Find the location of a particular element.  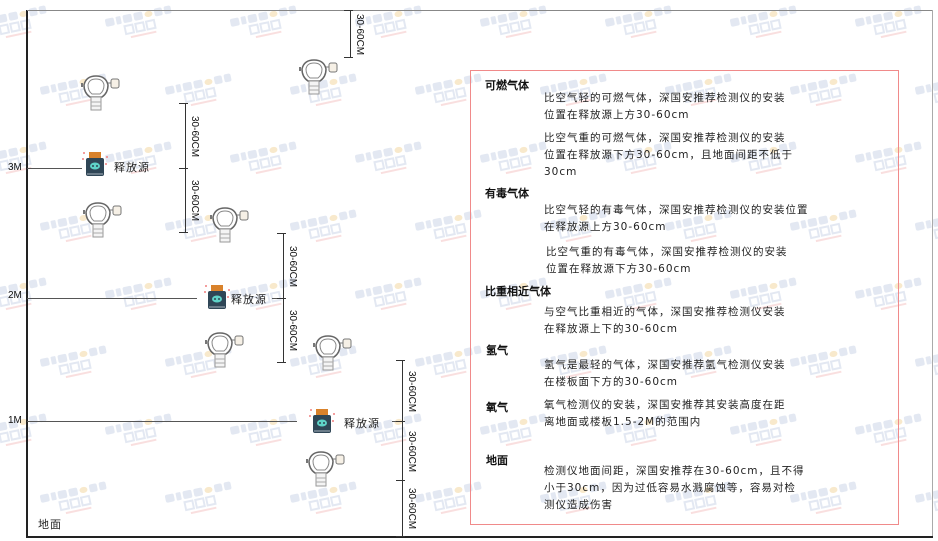

floor-line is located at coordinates (480, 537).